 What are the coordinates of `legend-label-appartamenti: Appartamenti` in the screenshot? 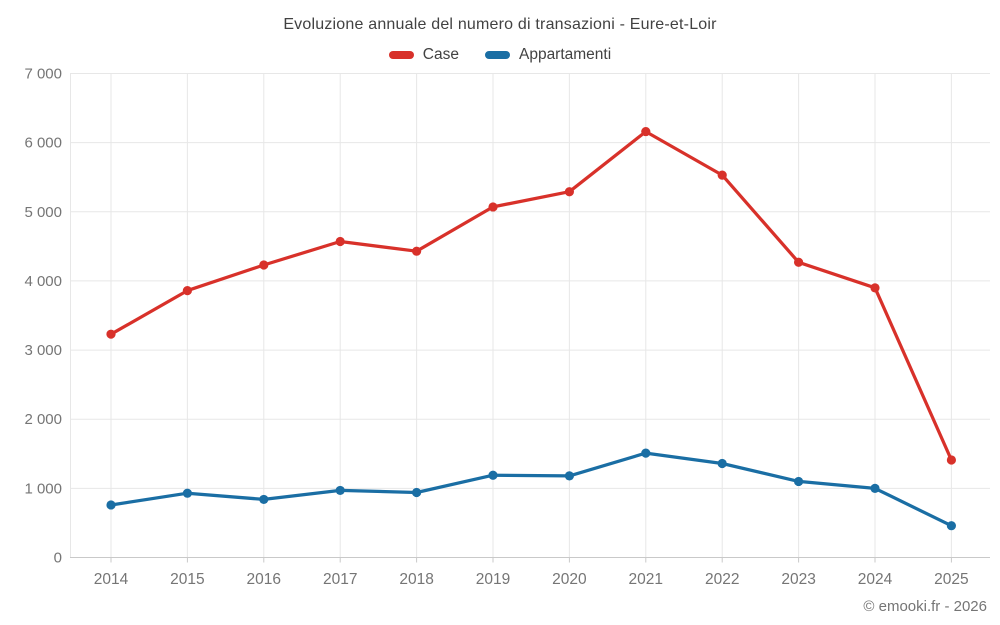 It's located at (565, 54).